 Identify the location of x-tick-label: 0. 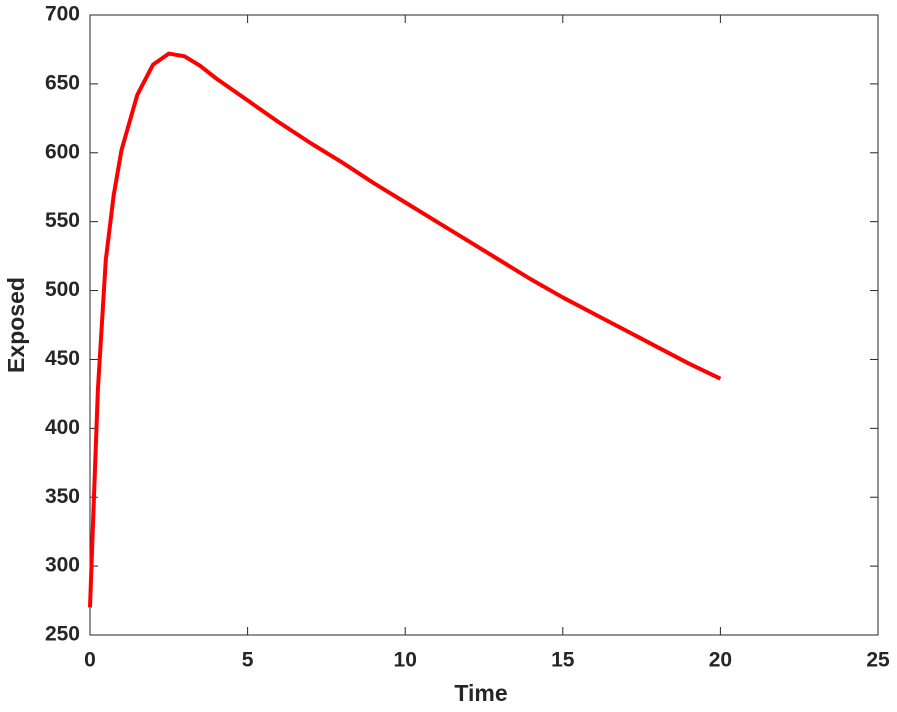
(90, 660).